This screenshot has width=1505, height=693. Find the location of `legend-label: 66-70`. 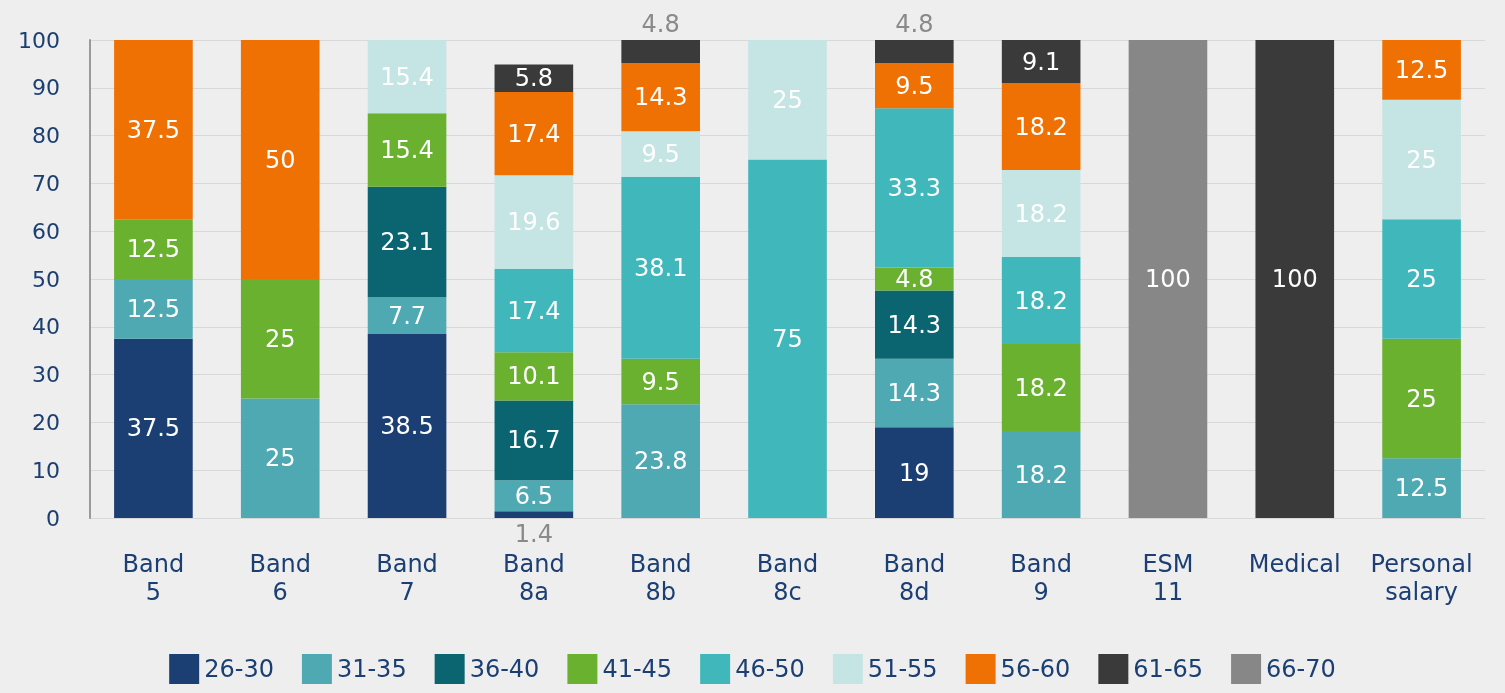

legend-label: 66-70 is located at coordinates (1301, 669).